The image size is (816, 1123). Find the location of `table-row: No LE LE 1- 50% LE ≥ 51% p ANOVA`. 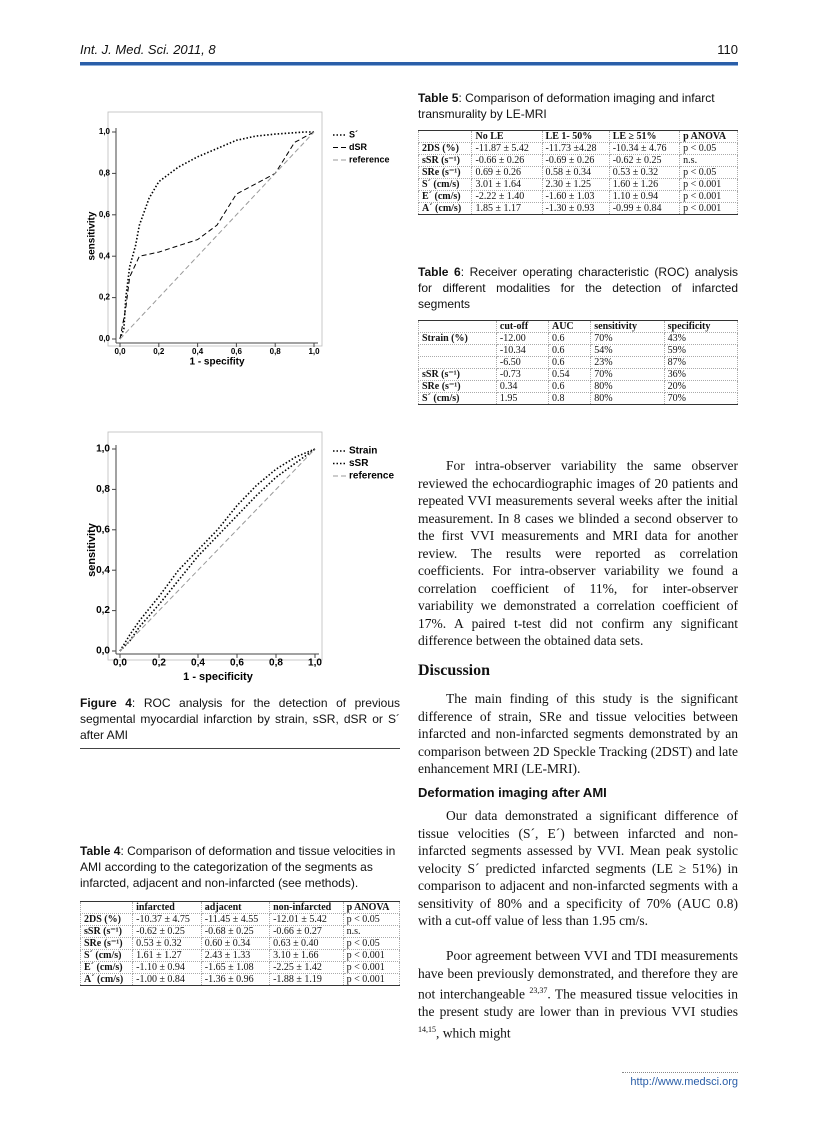

table-row: No LE LE 1- 50% LE ≥ 51% p ANOVA is located at coordinates (577, 136).